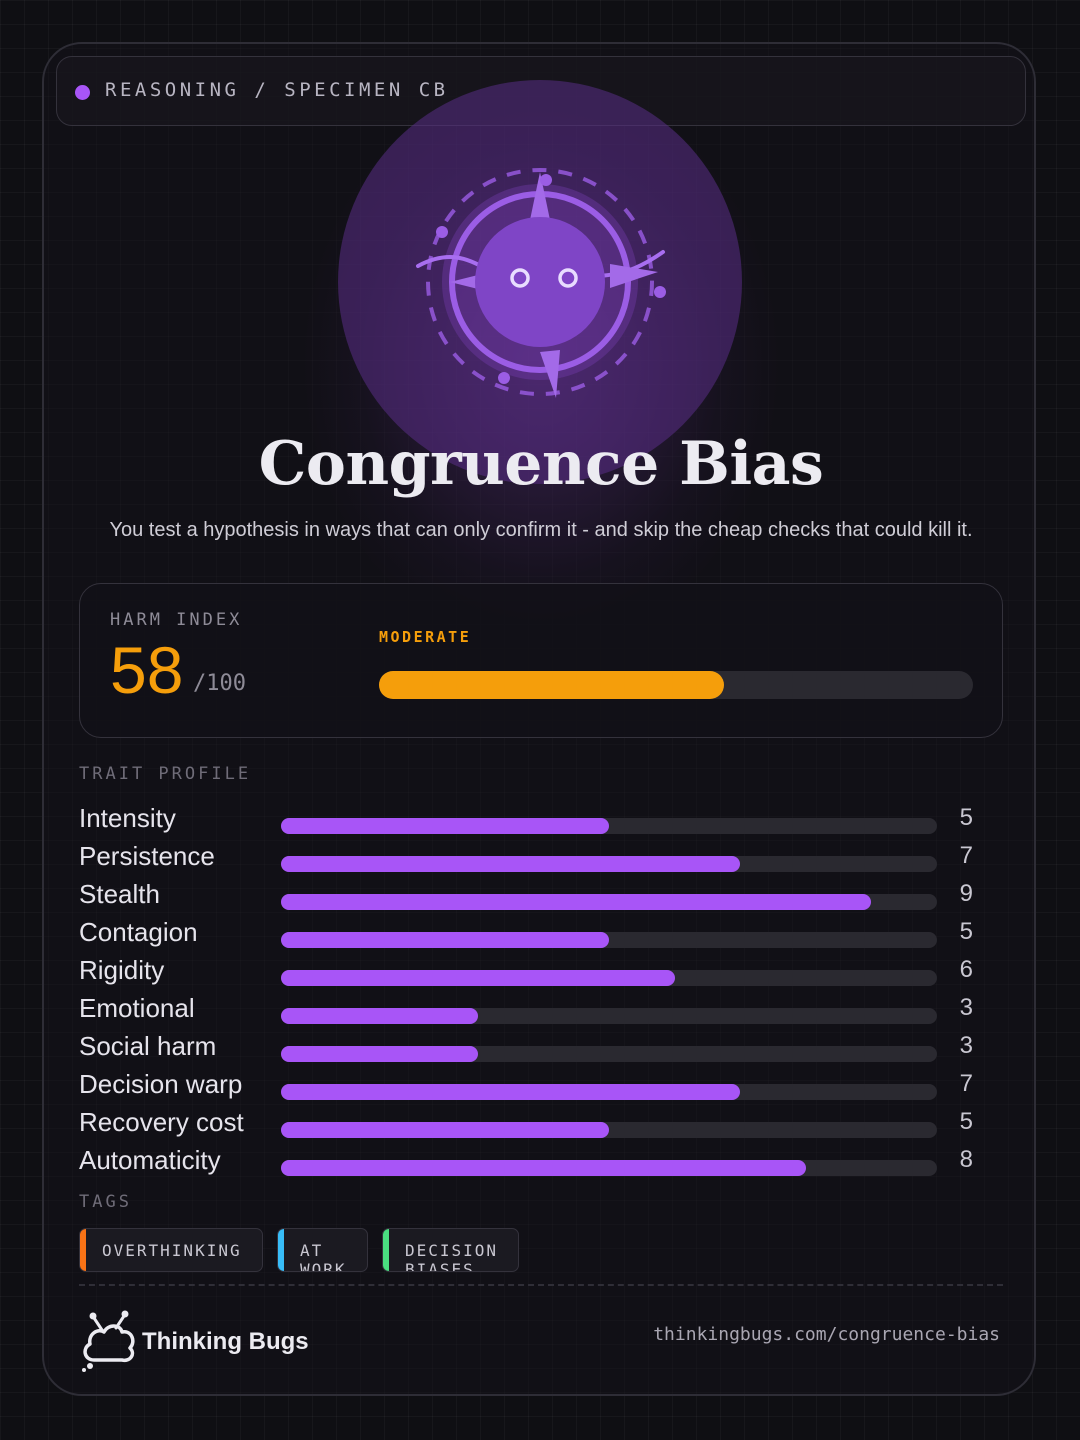 The height and width of the screenshot is (1440, 1080). What do you see at coordinates (108, 1341) in the screenshot?
I see `bug-cloud-icon` at bounding box center [108, 1341].